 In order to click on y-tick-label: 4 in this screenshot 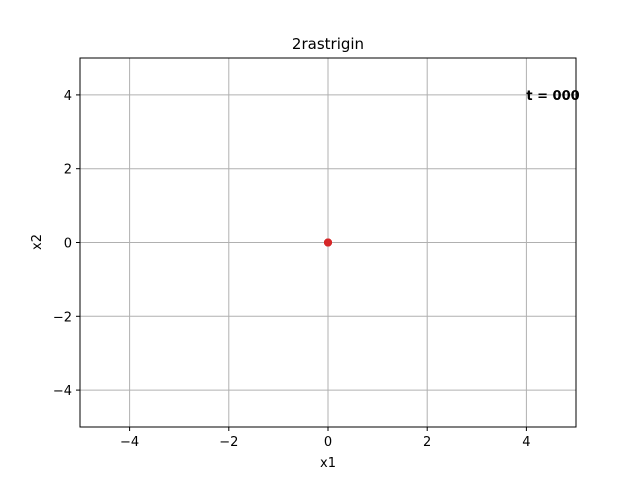, I will do `click(68, 96)`.